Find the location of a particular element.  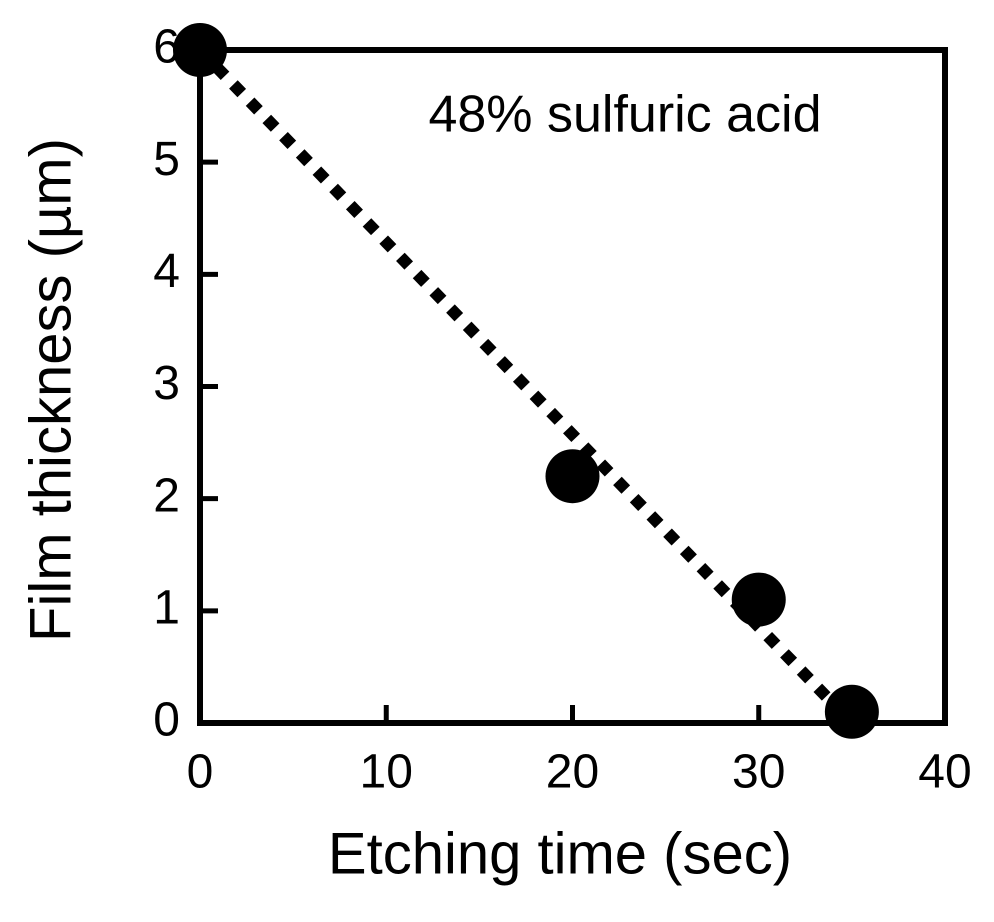

y-tick-label: 4 is located at coordinates (166, 271).